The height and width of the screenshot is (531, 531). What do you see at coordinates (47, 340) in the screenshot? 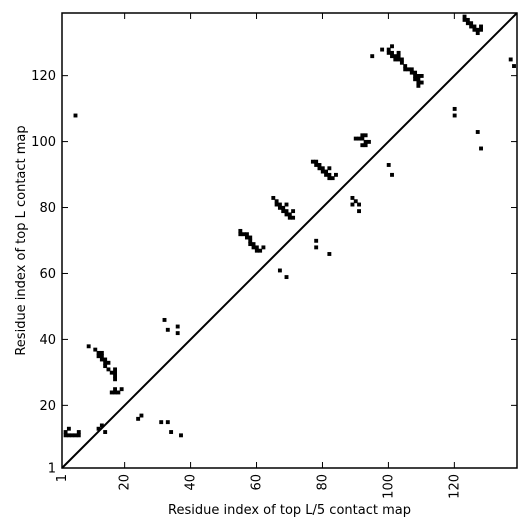
I see `y-tick-label: 40` at bounding box center [47, 340].